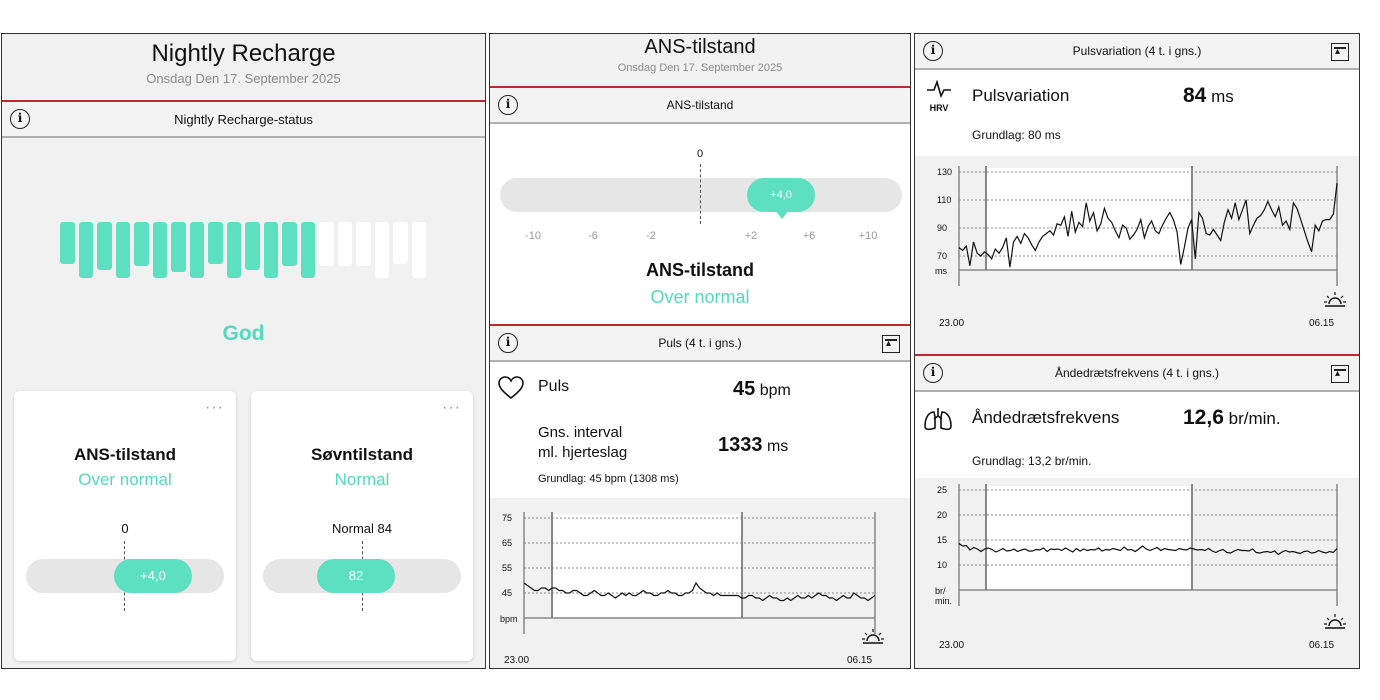  Describe the element at coordinates (700, 237) in the screenshot. I see `gauge-ticks: -10 -6 -2 +2 +6 +10` at that location.